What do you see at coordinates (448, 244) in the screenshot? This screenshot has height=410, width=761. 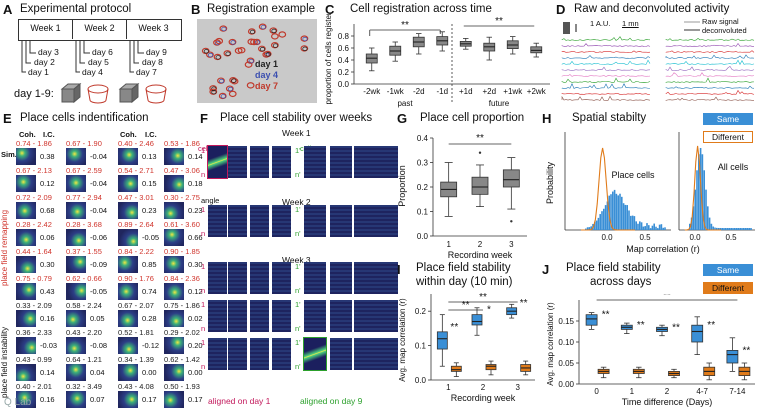 I see `g-xtick-label: 1` at bounding box center [448, 244].